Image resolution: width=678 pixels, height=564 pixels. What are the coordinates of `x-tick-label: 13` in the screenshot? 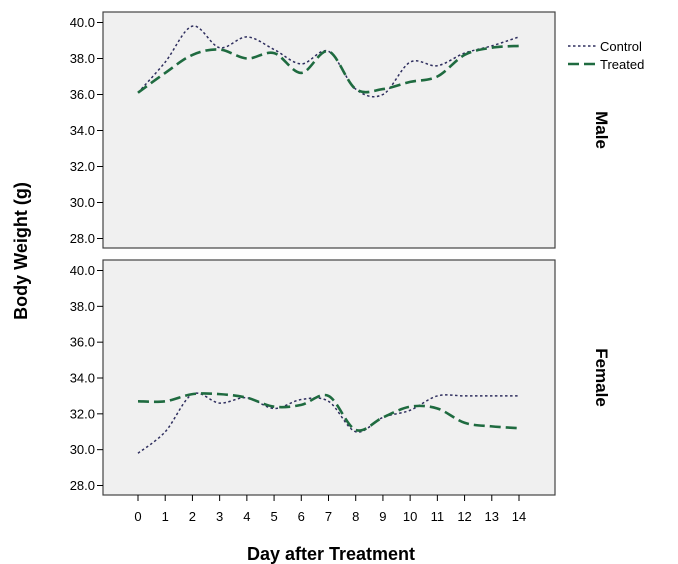 It's located at (492, 516).